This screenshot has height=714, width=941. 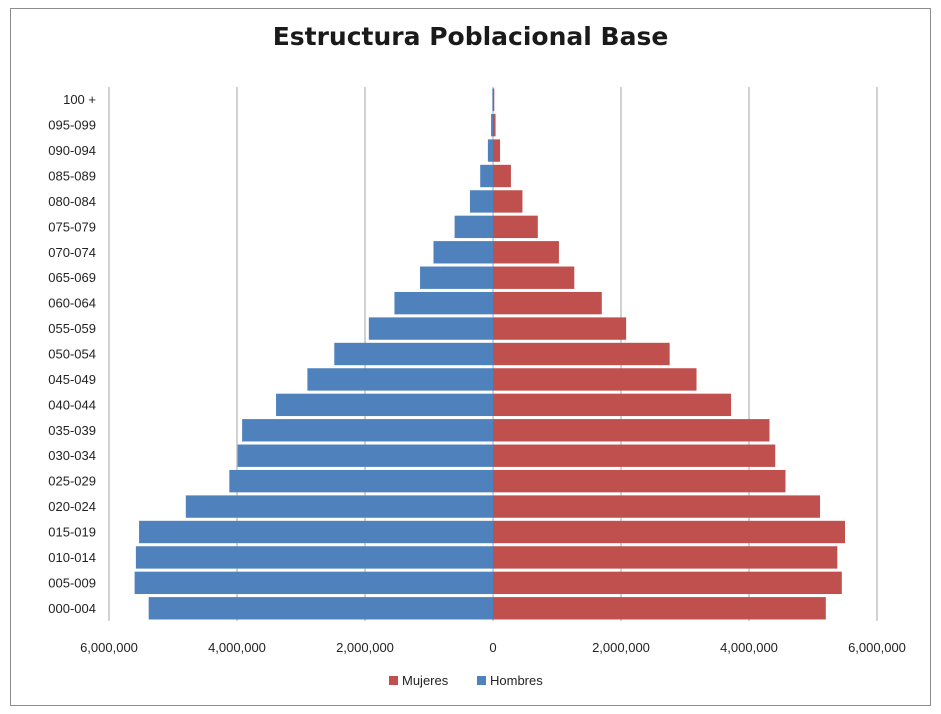 I want to click on bar-hombres-100 +, so click(x=492, y=99).